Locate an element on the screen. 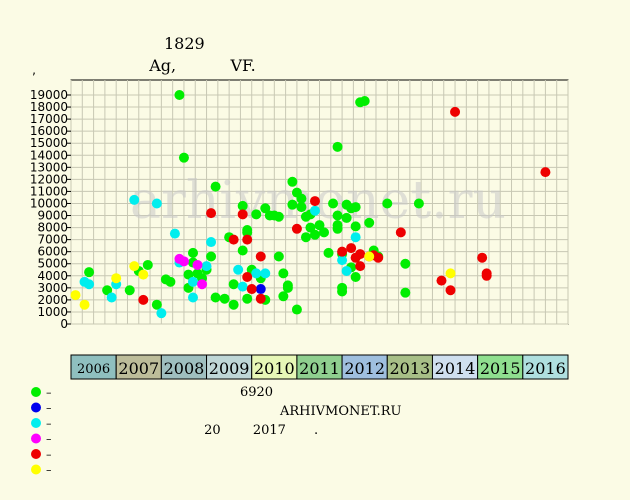  year-label: 2008 is located at coordinates (184, 368).